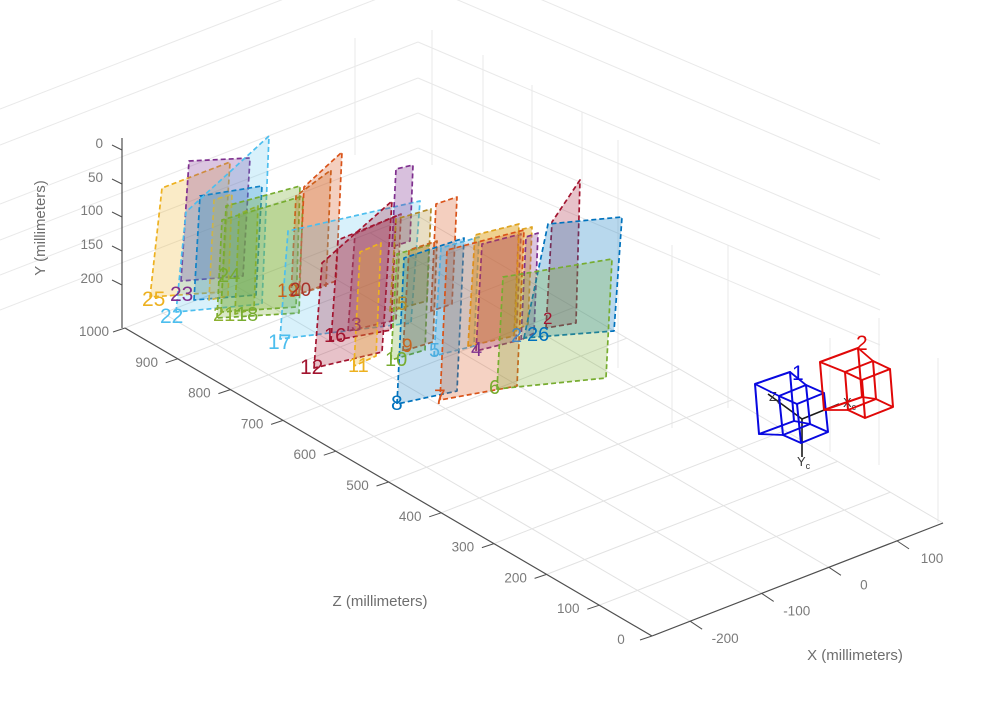 The width and height of the screenshot is (996, 701). Describe the element at coordinates (91, 210) in the screenshot. I see `y-axis-tick-label: 100` at that location.